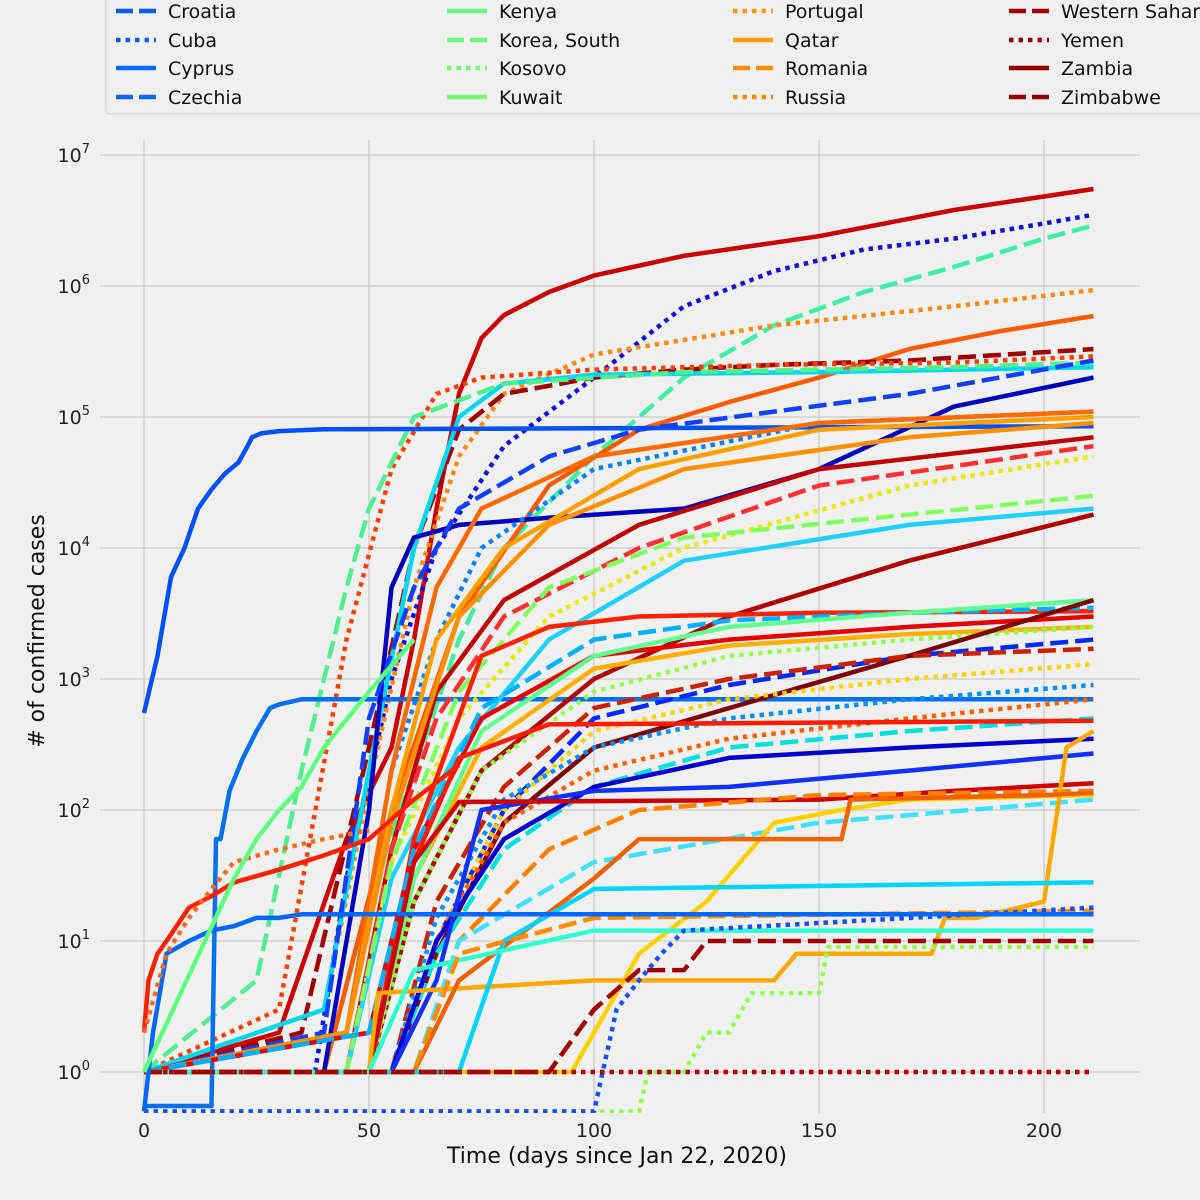 The width and height of the screenshot is (1200, 1200). What do you see at coordinates (1044, 1131) in the screenshot?
I see `x-tick-label: 200` at bounding box center [1044, 1131].